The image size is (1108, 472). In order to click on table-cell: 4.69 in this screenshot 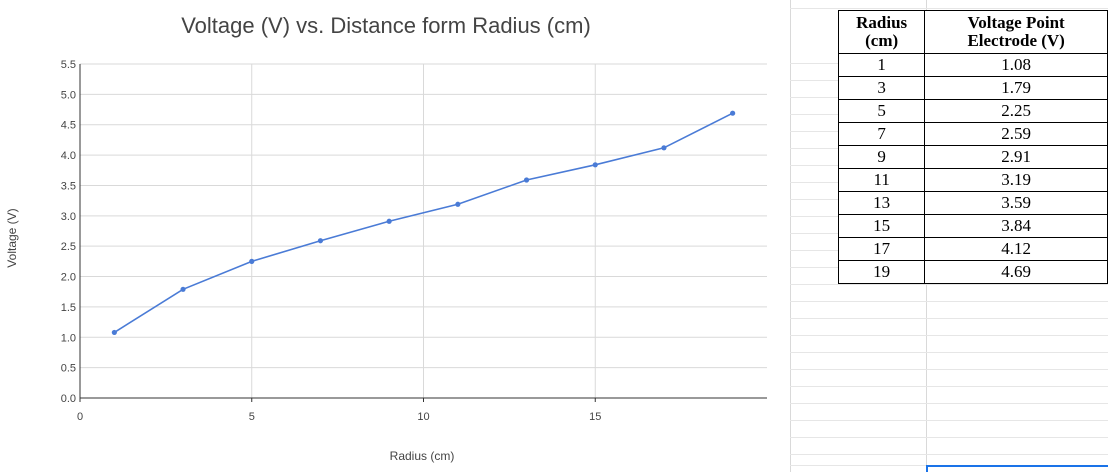, I will do `click(1016, 272)`.